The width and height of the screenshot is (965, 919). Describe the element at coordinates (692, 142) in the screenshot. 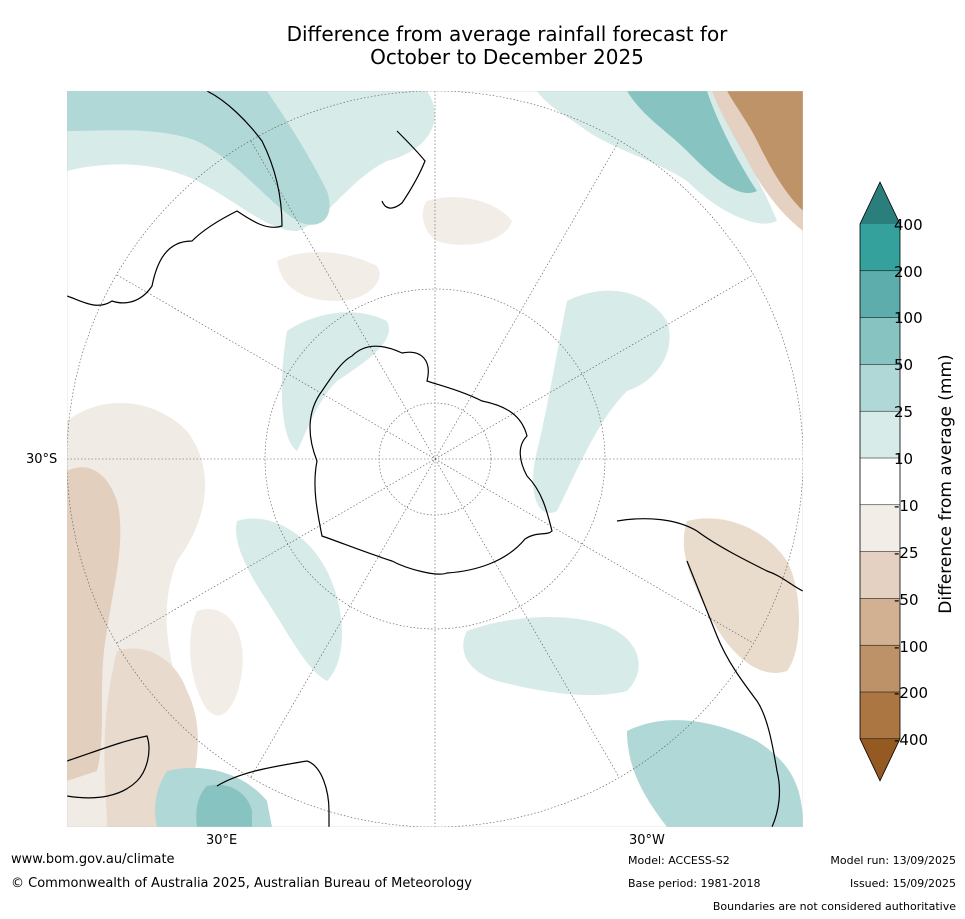

I see `wet-region-northeast-core` at that location.